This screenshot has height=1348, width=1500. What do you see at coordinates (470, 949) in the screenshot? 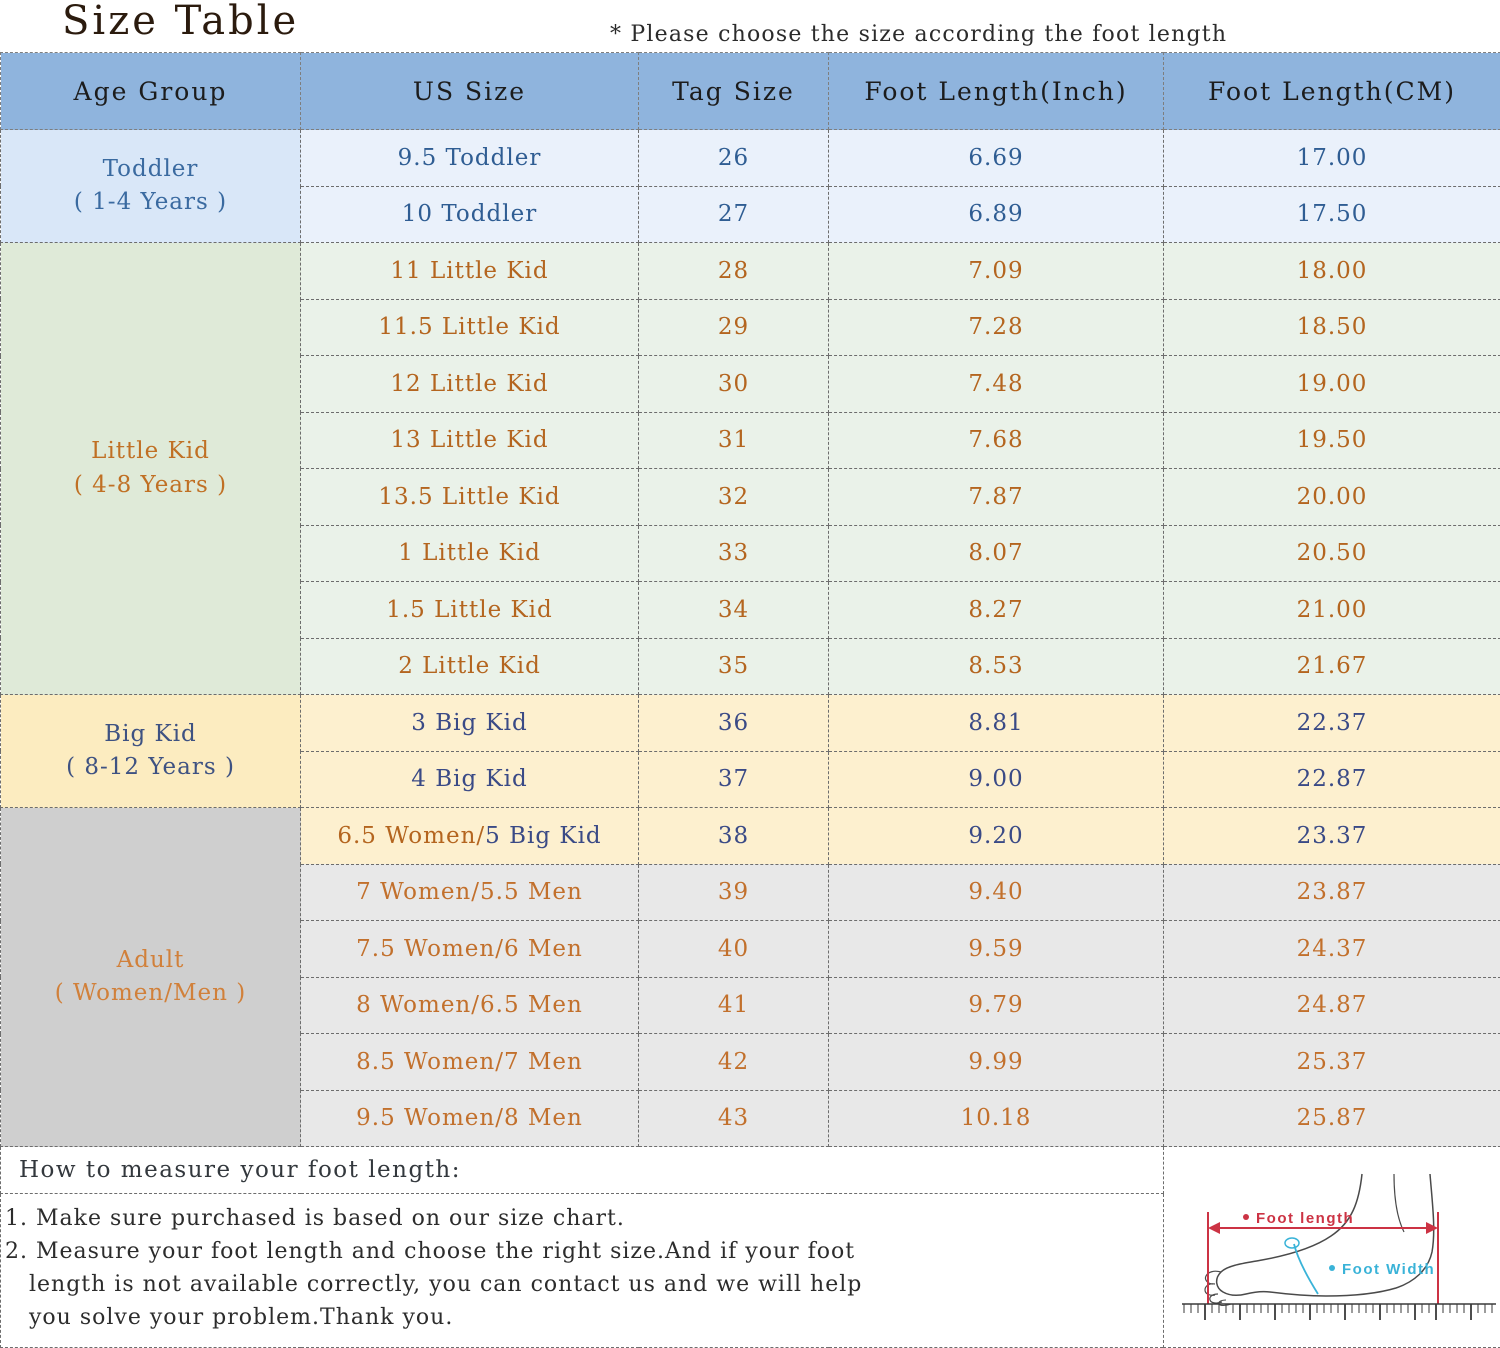
I see `cell-us-size: 7.5 Women/6 Men` at bounding box center [470, 949].